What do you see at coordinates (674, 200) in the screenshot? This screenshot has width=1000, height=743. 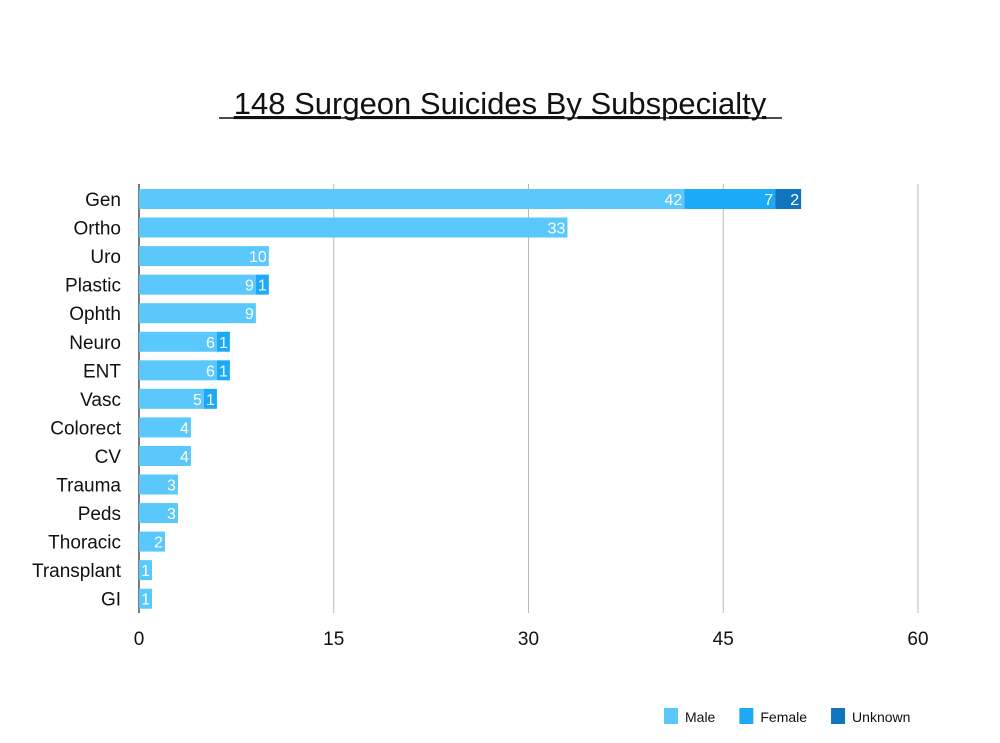 I see `data-label: 42` at bounding box center [674, 200].